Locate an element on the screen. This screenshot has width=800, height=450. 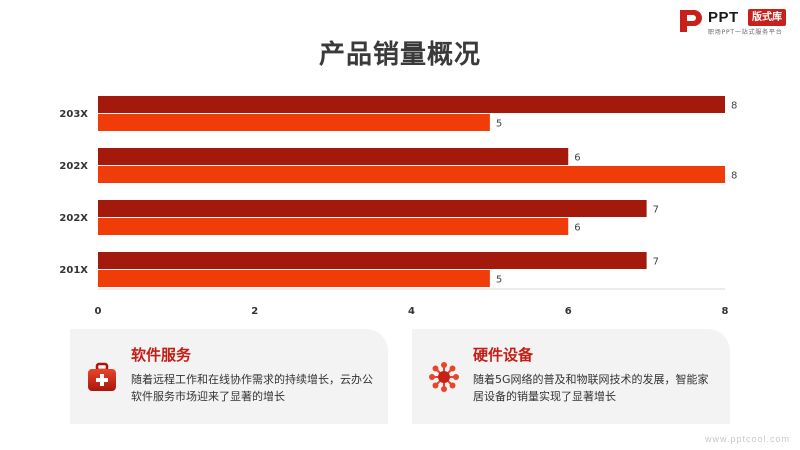
brand-logo: PPT 版式库 职场PPT一站式服务平台 is located at coordinates (737, 22).